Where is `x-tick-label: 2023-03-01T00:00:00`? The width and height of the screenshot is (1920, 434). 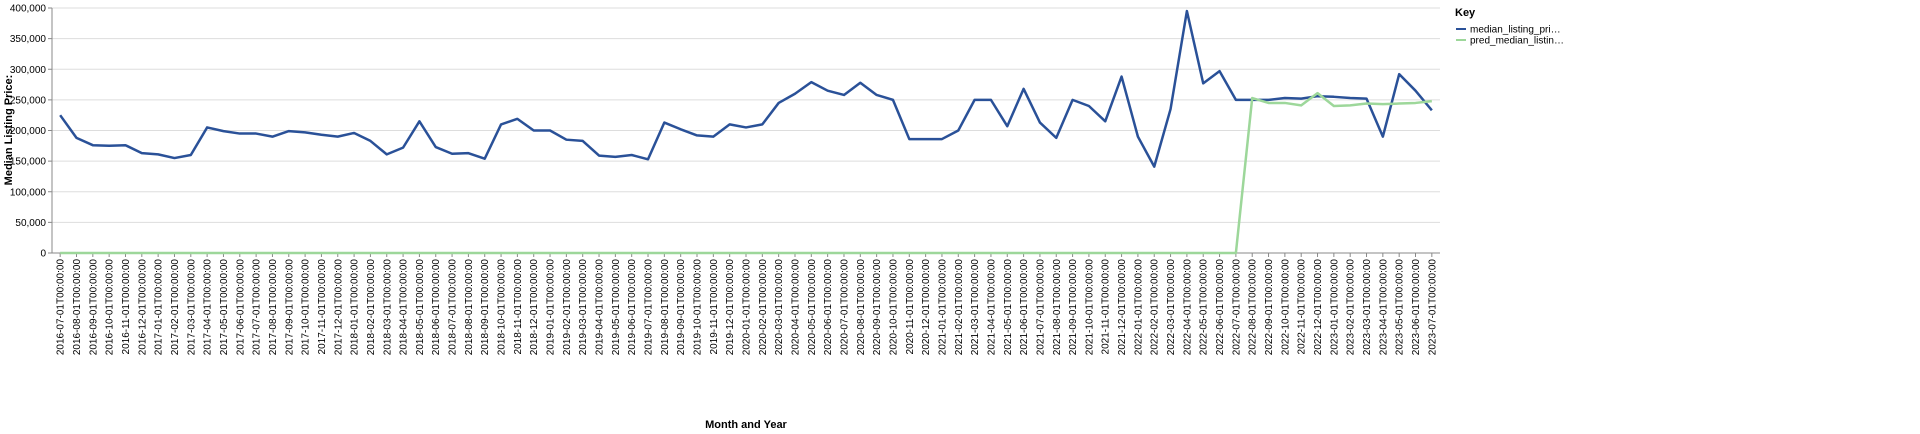 x-tick-label: 2023-03-01T00:00:00 is located at coordinates (1367, 307).